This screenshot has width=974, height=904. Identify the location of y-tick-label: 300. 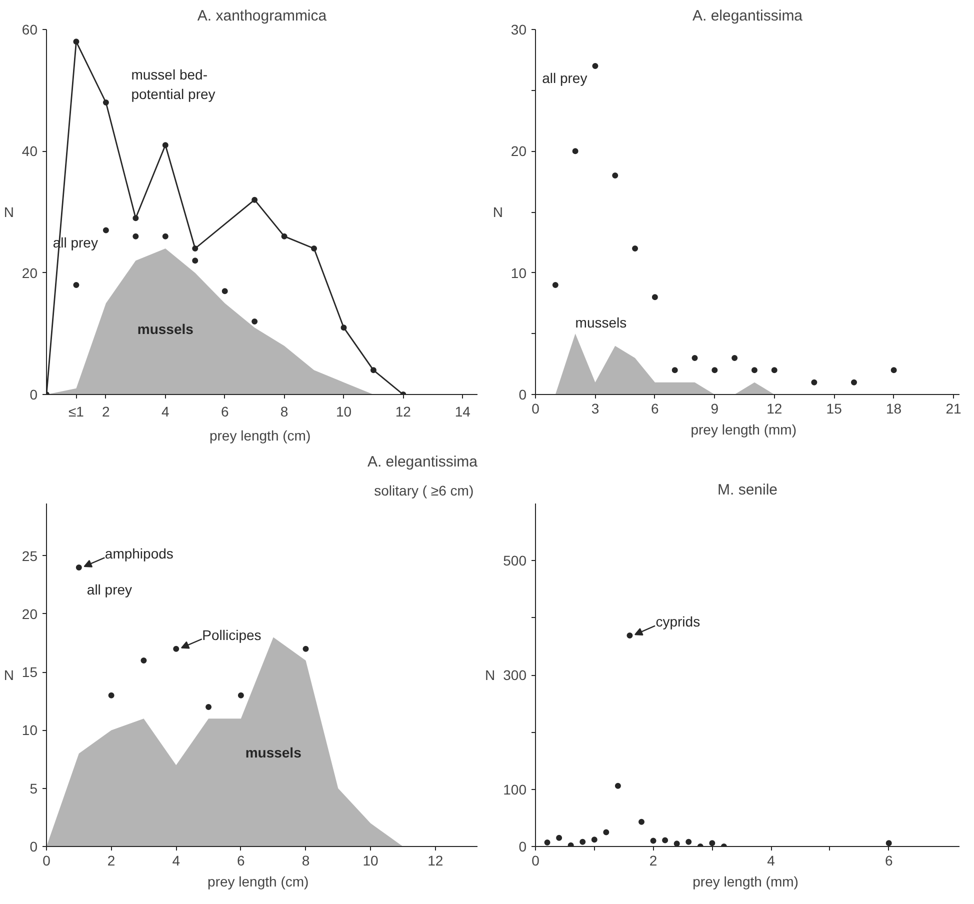
(515, 675).